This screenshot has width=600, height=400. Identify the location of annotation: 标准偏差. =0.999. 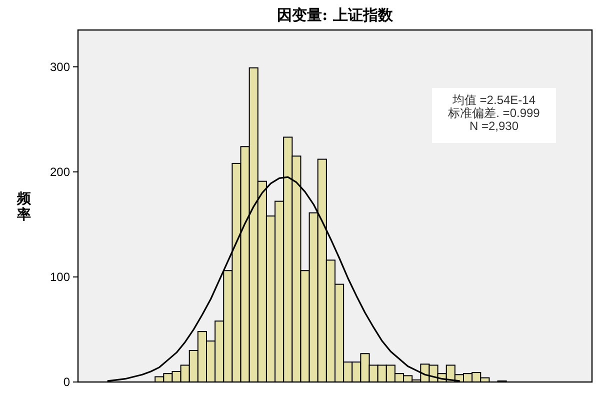
(493, 113).